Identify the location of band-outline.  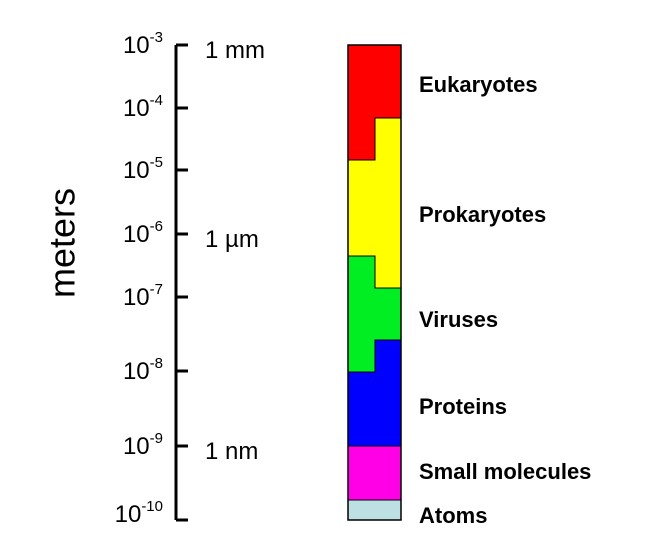
(374, 282).